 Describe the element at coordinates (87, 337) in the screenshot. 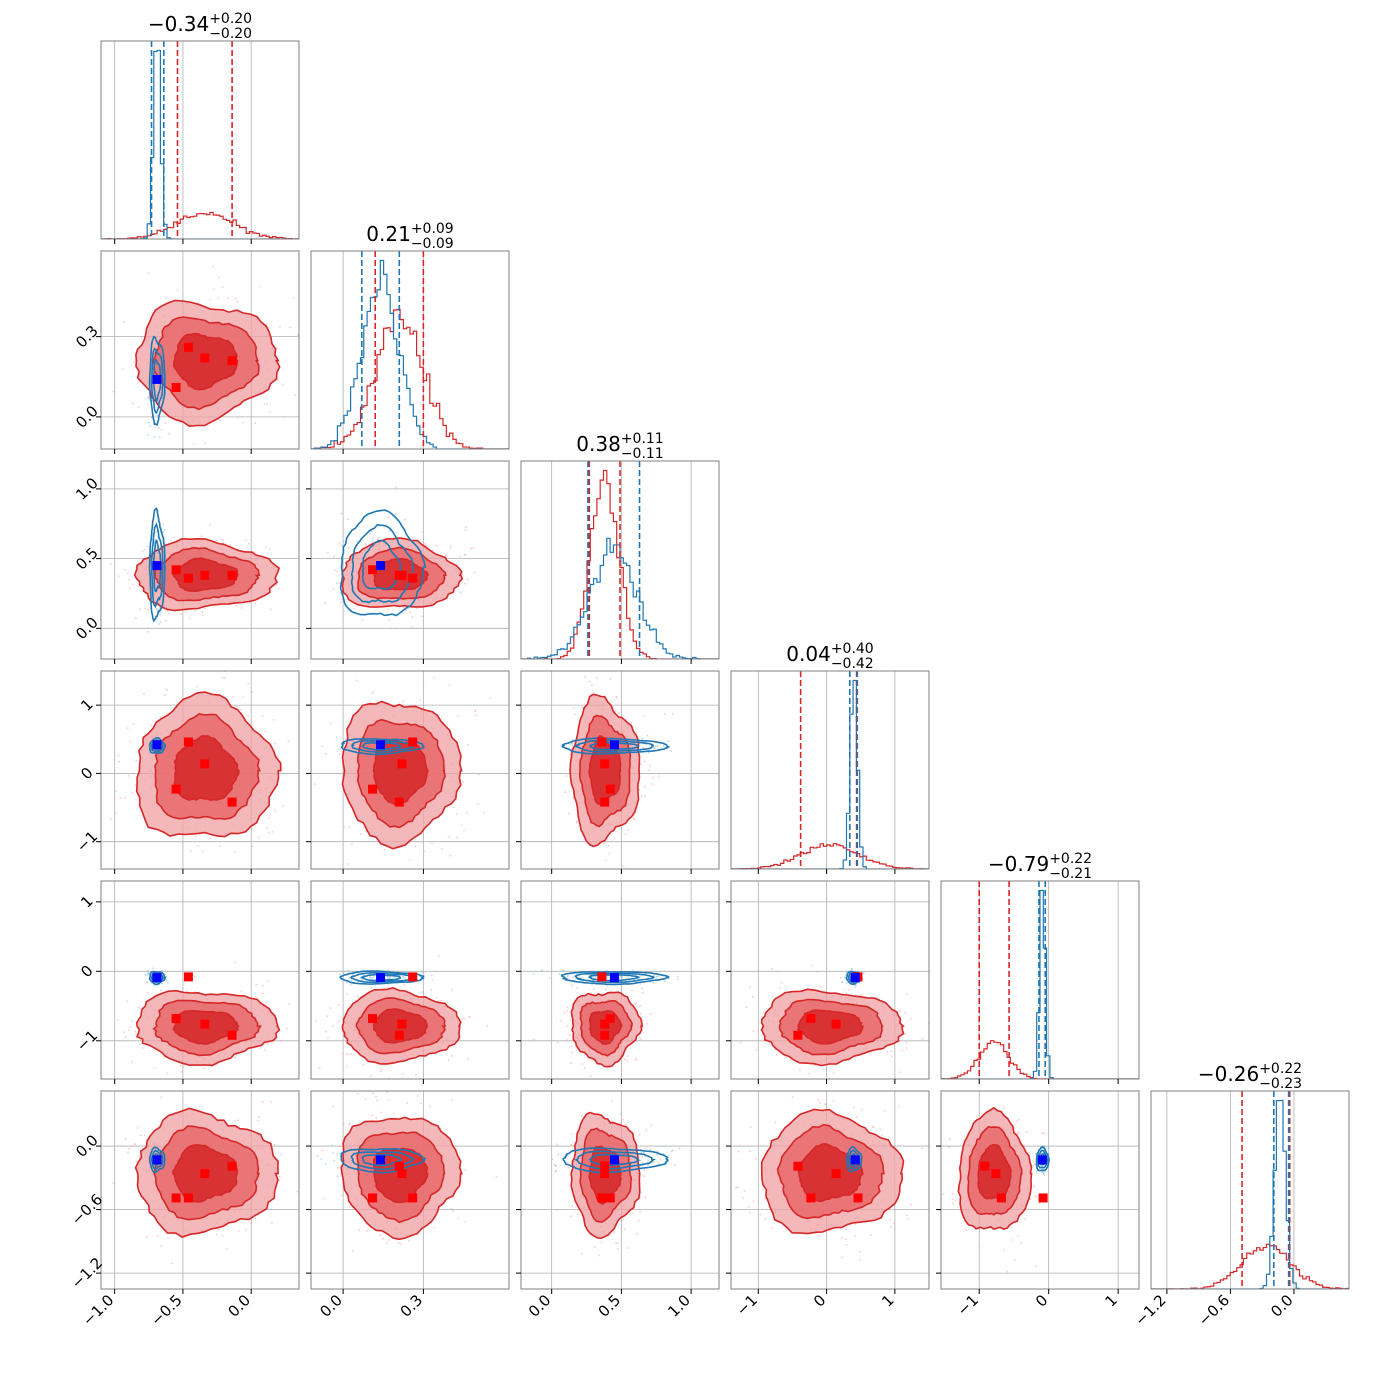

I see `y-tick-label: 0.3` at that location.